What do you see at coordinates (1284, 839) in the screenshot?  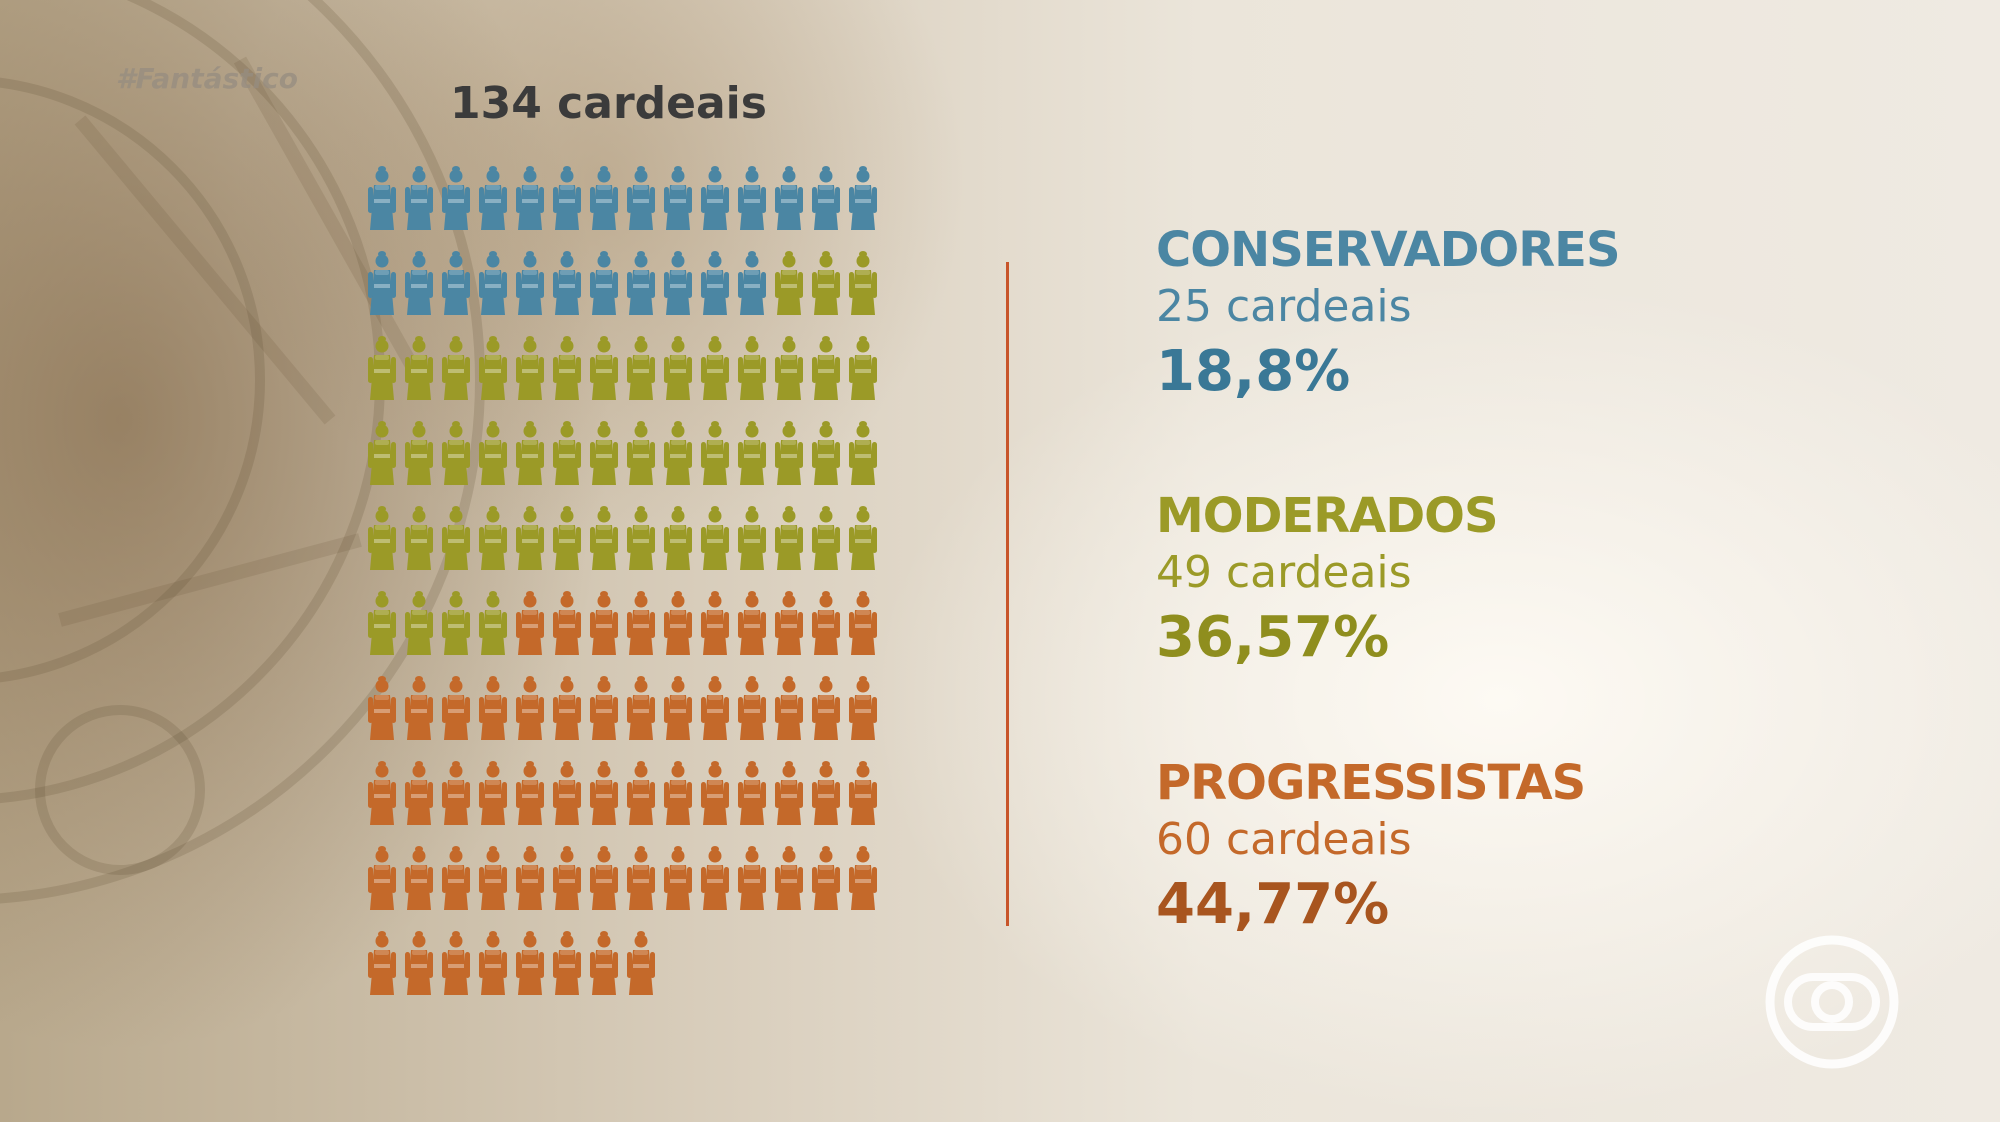 I see `legend-progressistas-count: 60 cardeais` at bounding box center [1284, 839].